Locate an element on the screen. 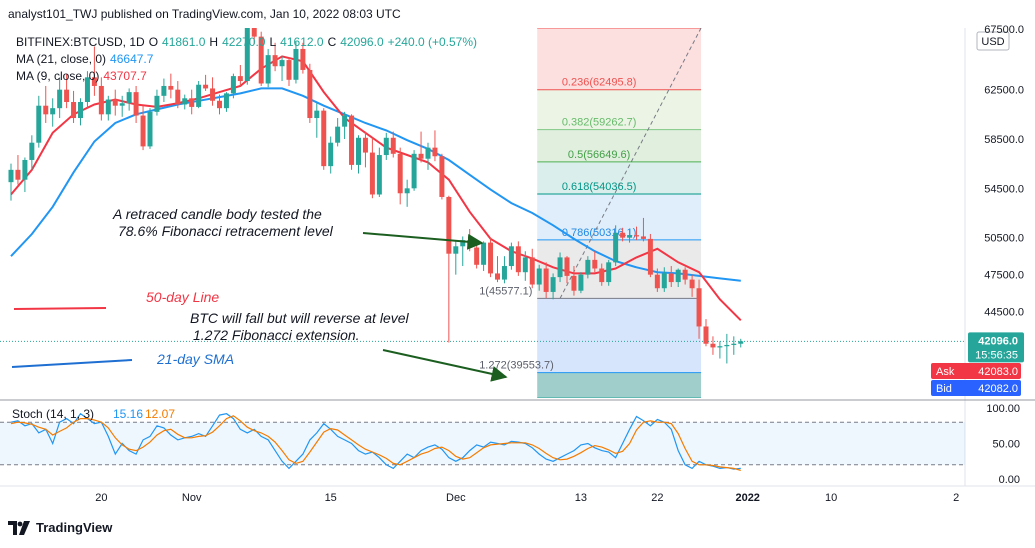 This screenshot has height=548, width=1035. stoch-k-line is located at coordinates (375, 441).